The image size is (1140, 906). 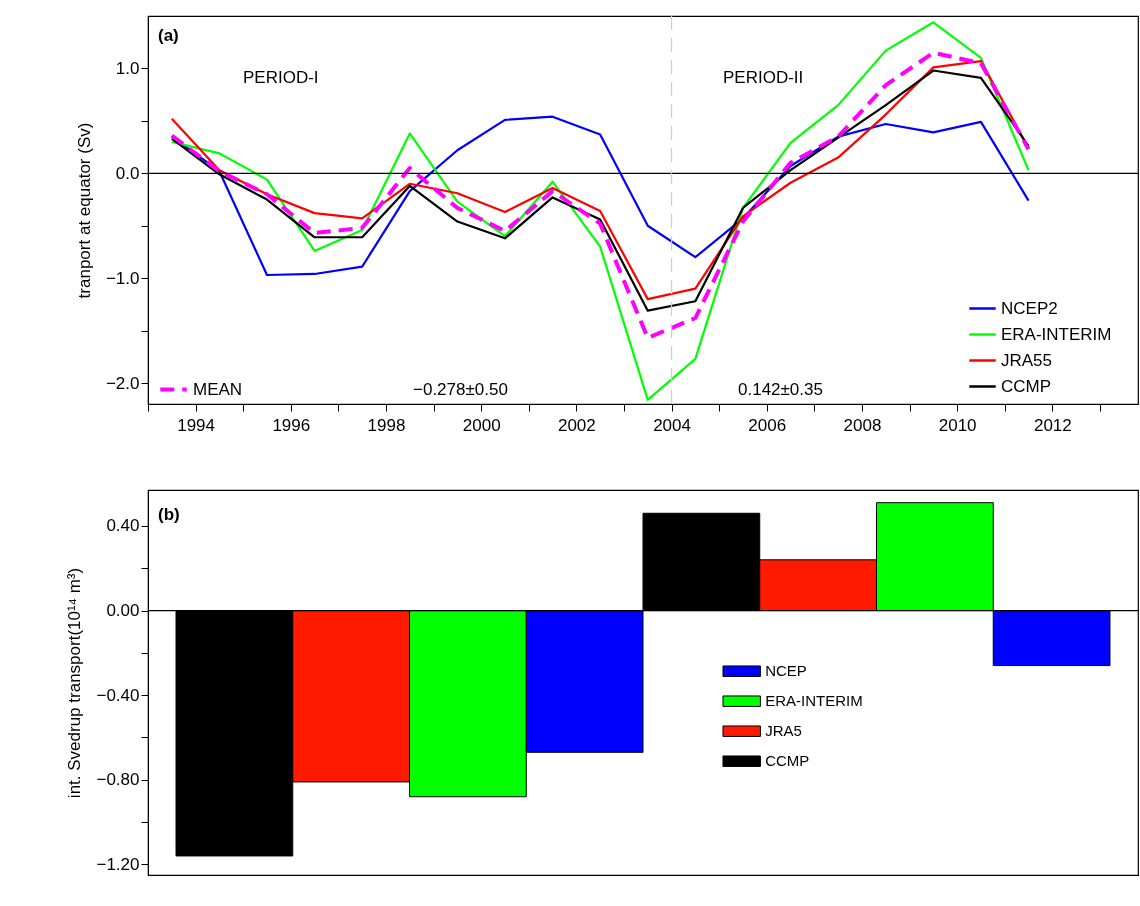 What do you see at coordinates (122, 383) in the screenshot?
I see `y-tick-label: −2.0` at bounding box center [122, 383].